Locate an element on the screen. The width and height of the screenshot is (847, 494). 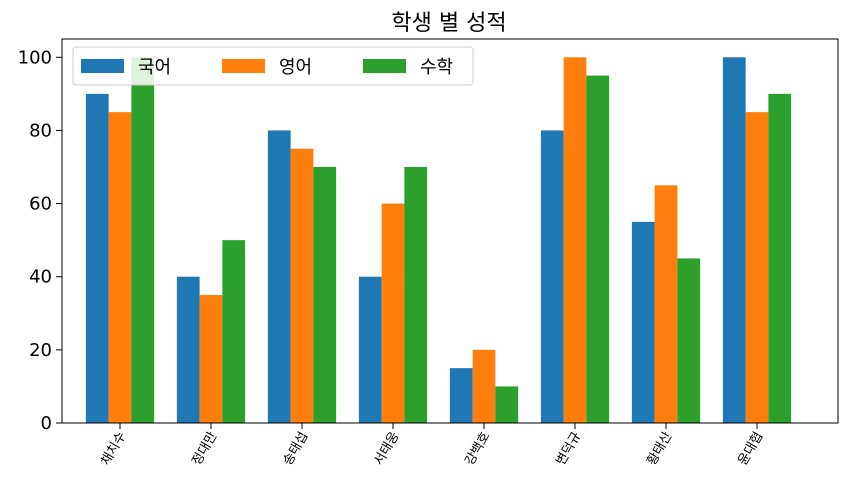
bar-영어-송태섭 is located at coordinates (302, 285).